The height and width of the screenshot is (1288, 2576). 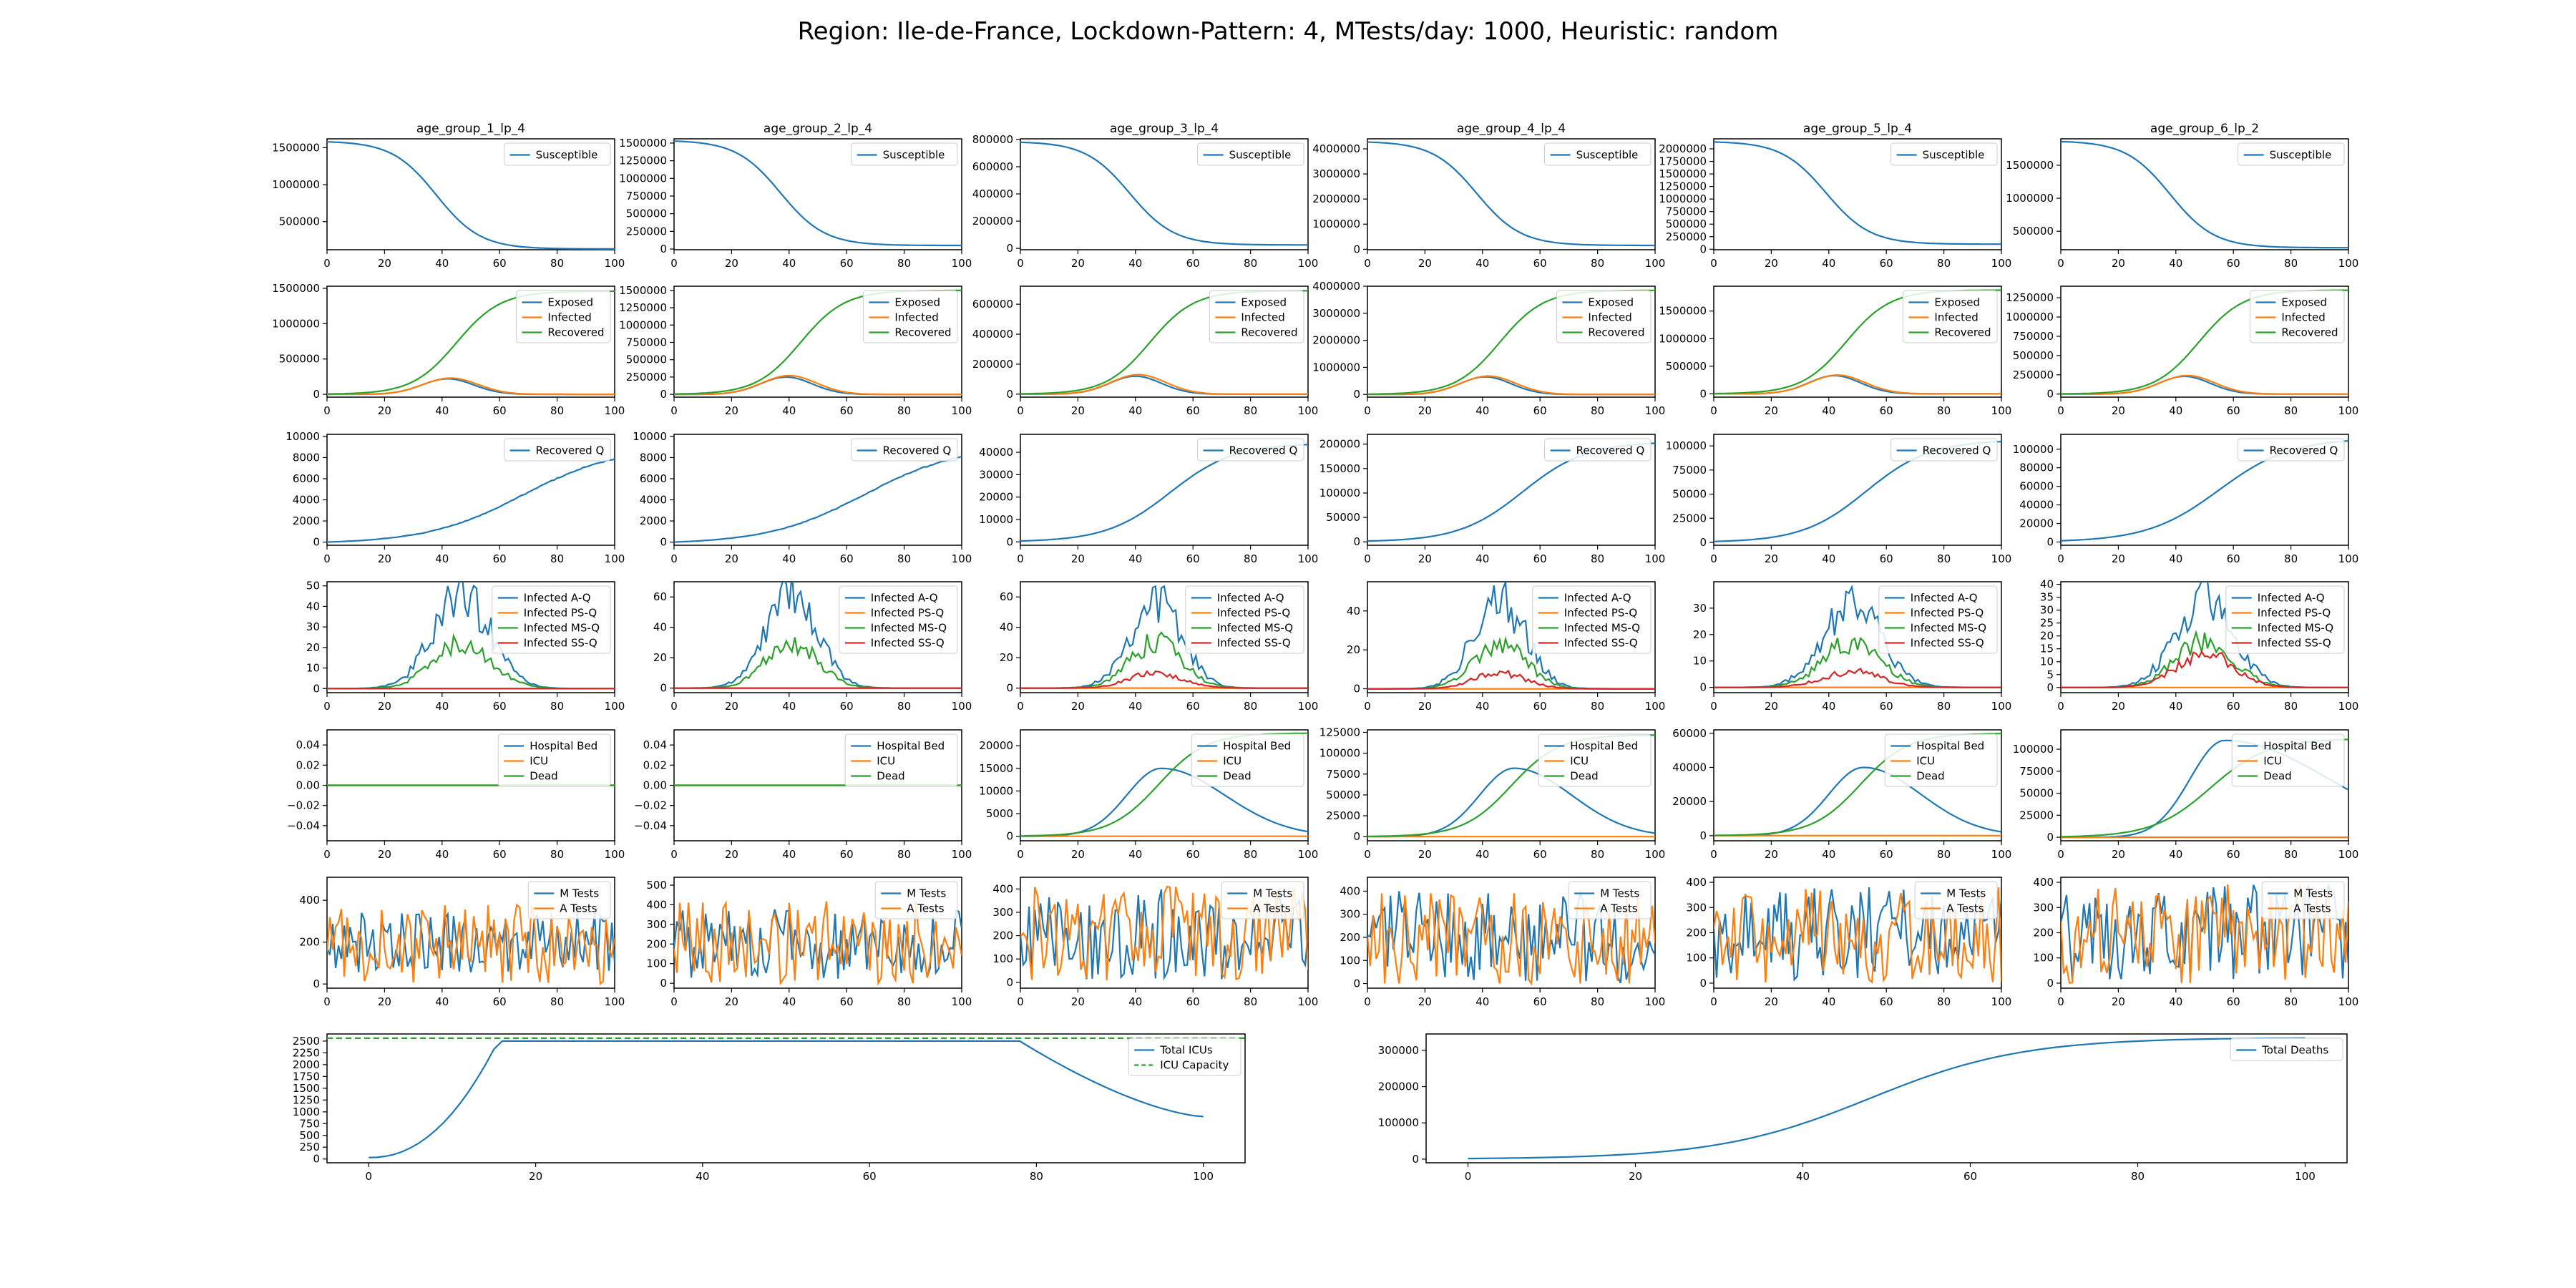 What do you see at coordinates (1343, 517) in the screenshot?
I see `y-tick-label: 50000` at bounding box center [1343, 517].